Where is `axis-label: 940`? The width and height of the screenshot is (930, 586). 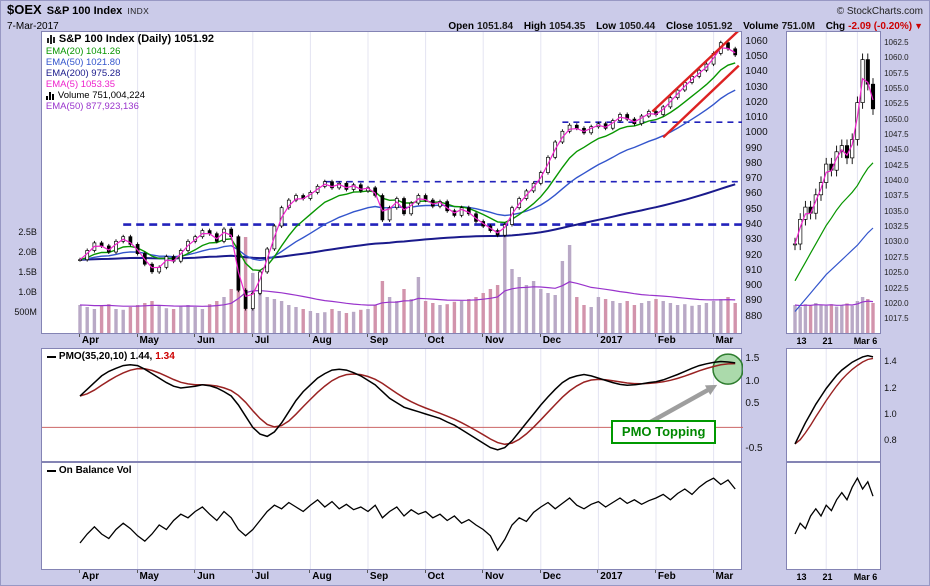 axis-label: 940 is located at coordinates (754, 225).